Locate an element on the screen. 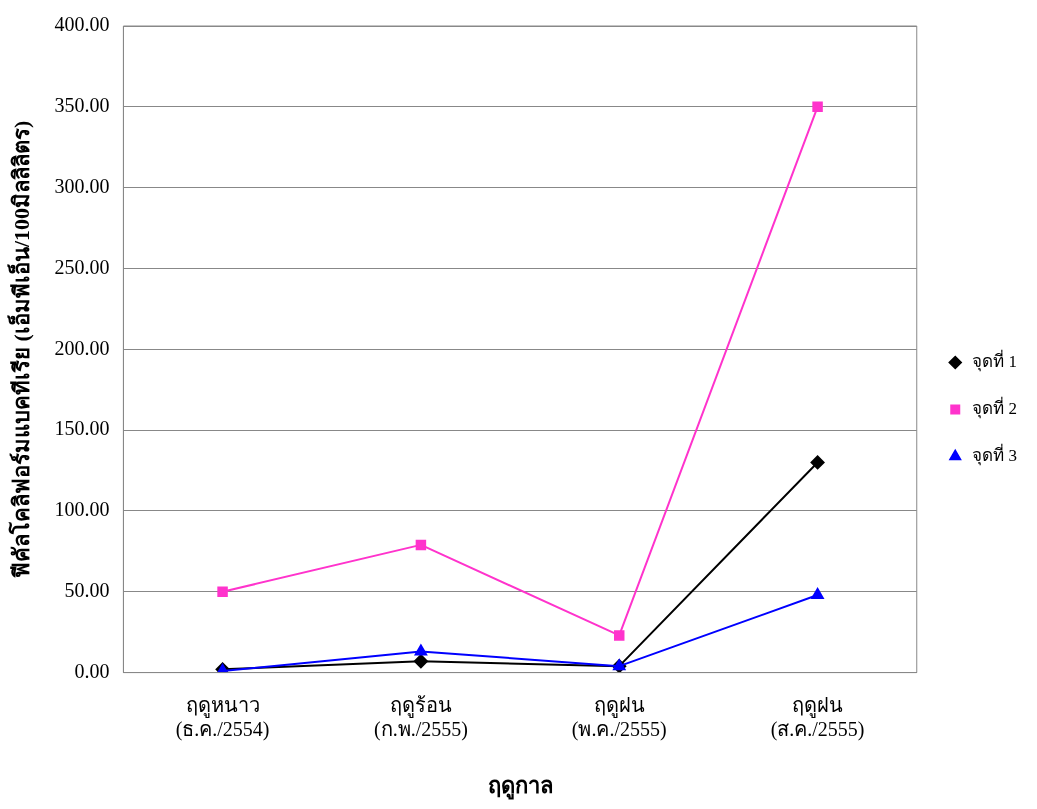 The height and width of the screenshot is (809, 1037). y-tick-label: 250.00 is located at coordinates (82, 266).